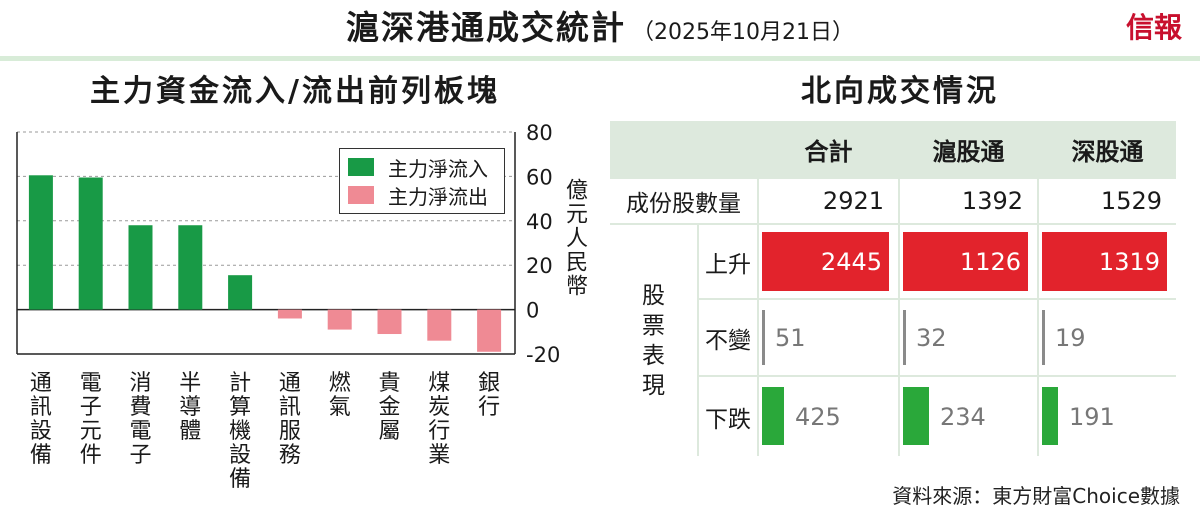 The height and width of the screenshot is (513, 1200). What do you see at coordinates (851, 261) in the screenshot?
I see `rise-total-value: 2445` at bounding box center [851, 261].